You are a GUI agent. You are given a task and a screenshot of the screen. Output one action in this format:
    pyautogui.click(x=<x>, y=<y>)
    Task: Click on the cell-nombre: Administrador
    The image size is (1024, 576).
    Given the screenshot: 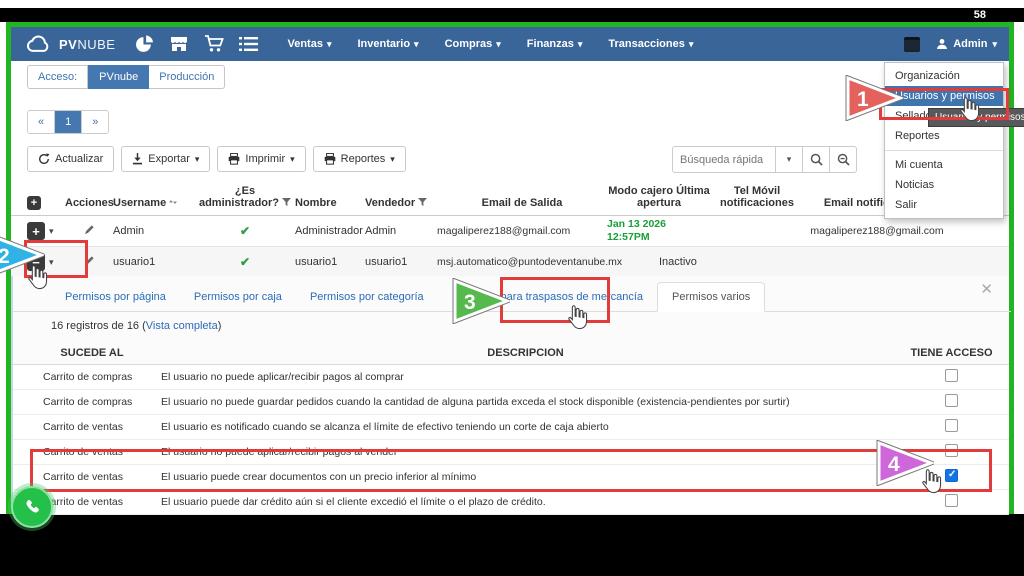 What is the action you would take?
    pyautogui.click(x=329, y=231)
    